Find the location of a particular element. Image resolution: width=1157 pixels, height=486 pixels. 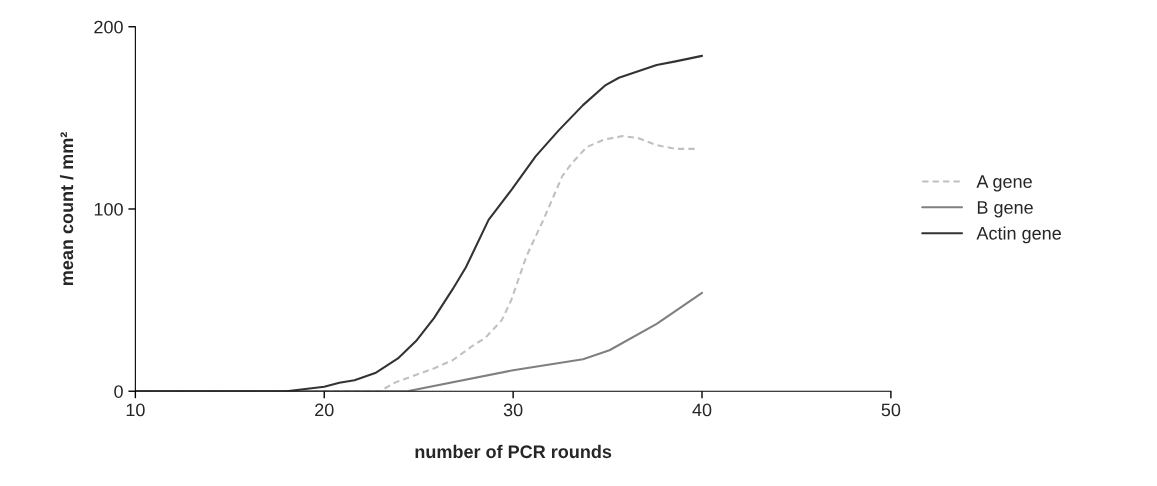

legend-label: A gene is located at coordinates (1004, 183).